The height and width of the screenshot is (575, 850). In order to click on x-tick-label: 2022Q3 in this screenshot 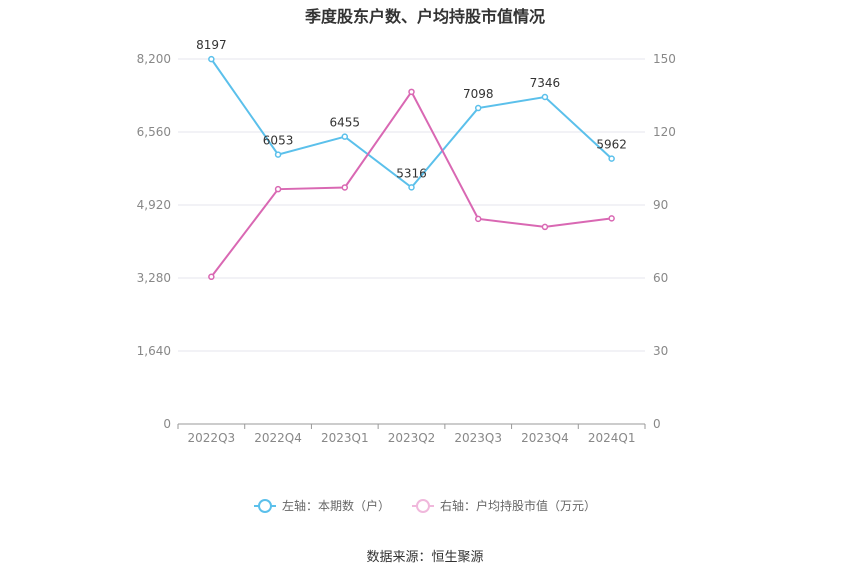, I will do `click(212, 438)`.